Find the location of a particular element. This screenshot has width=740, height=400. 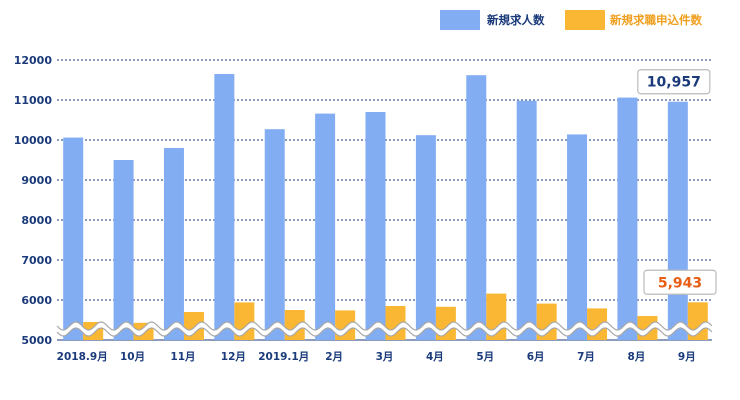

y-tick-label: 9000 is located at coordinates (36, 180).